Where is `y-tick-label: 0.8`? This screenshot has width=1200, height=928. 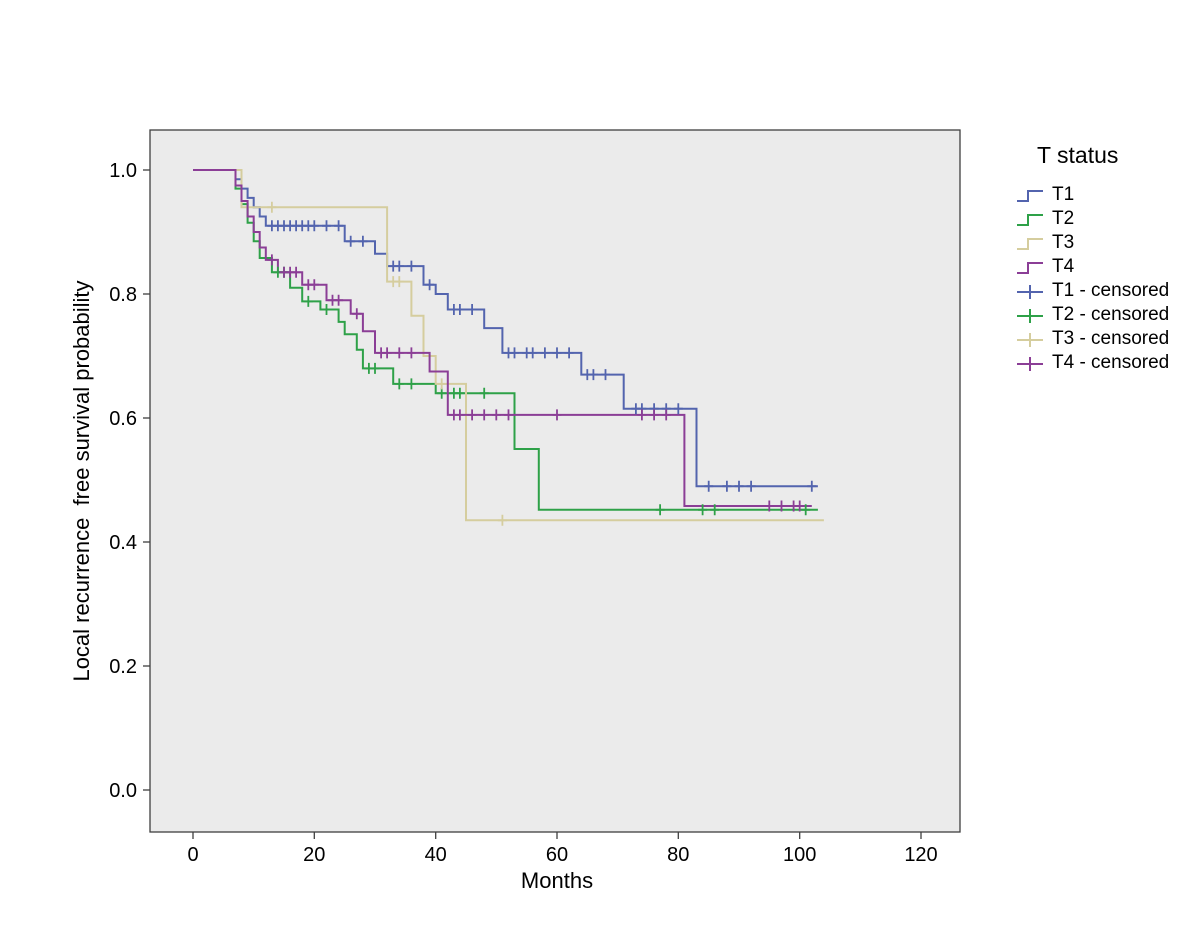
y-tick-label: 0.8 is located at coordinates (123, 295).